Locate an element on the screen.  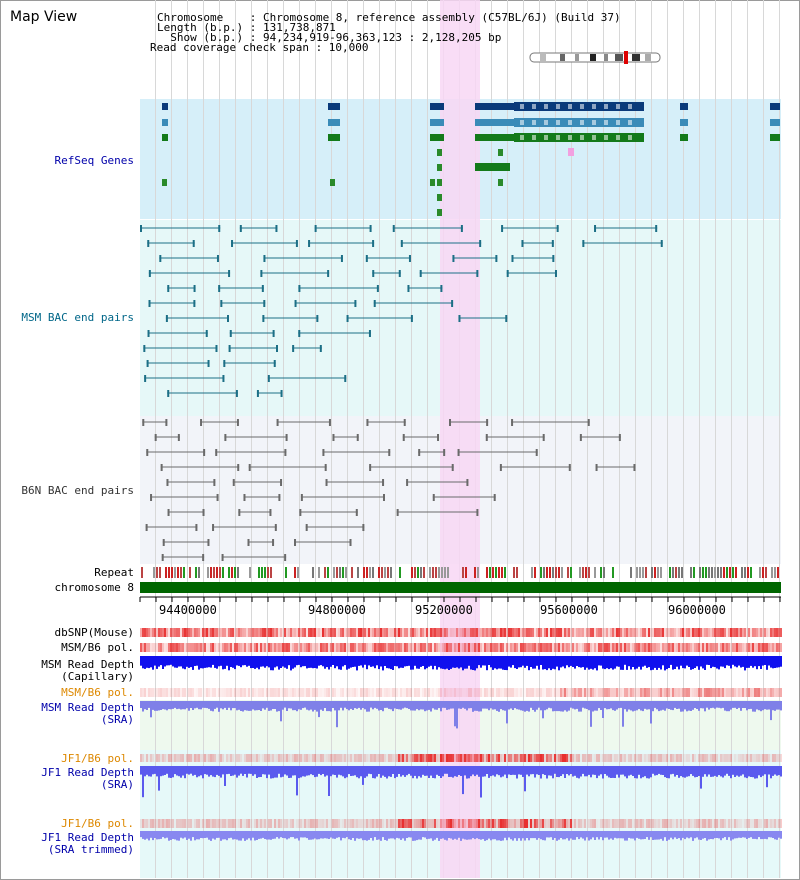
selected-region-highlight is located at coordinates (460, 439).